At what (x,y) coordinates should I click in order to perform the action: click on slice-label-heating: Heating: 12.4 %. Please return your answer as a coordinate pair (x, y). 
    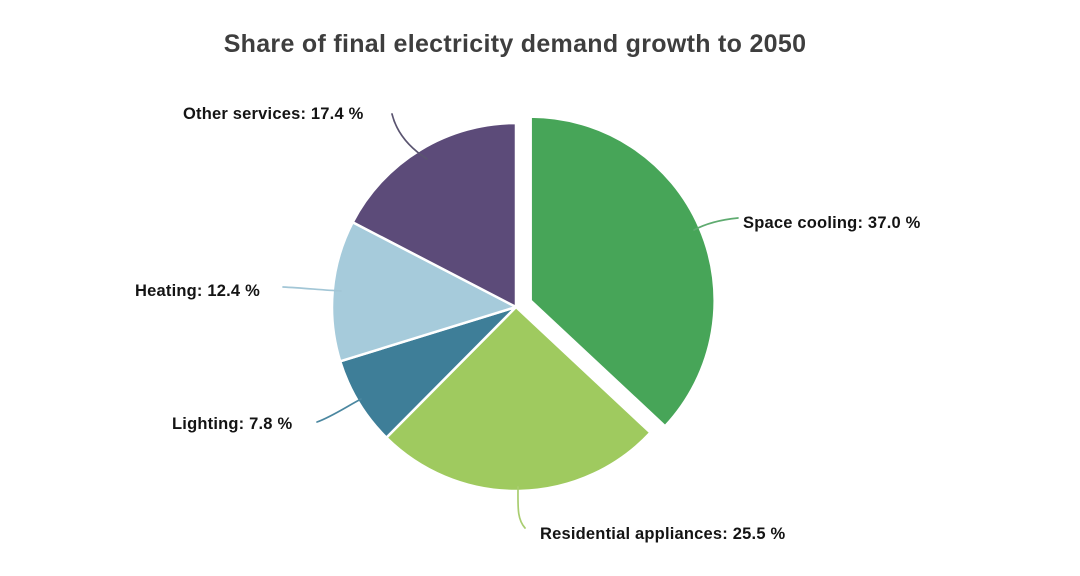
    Looking at the image, I should click on (197, 291).